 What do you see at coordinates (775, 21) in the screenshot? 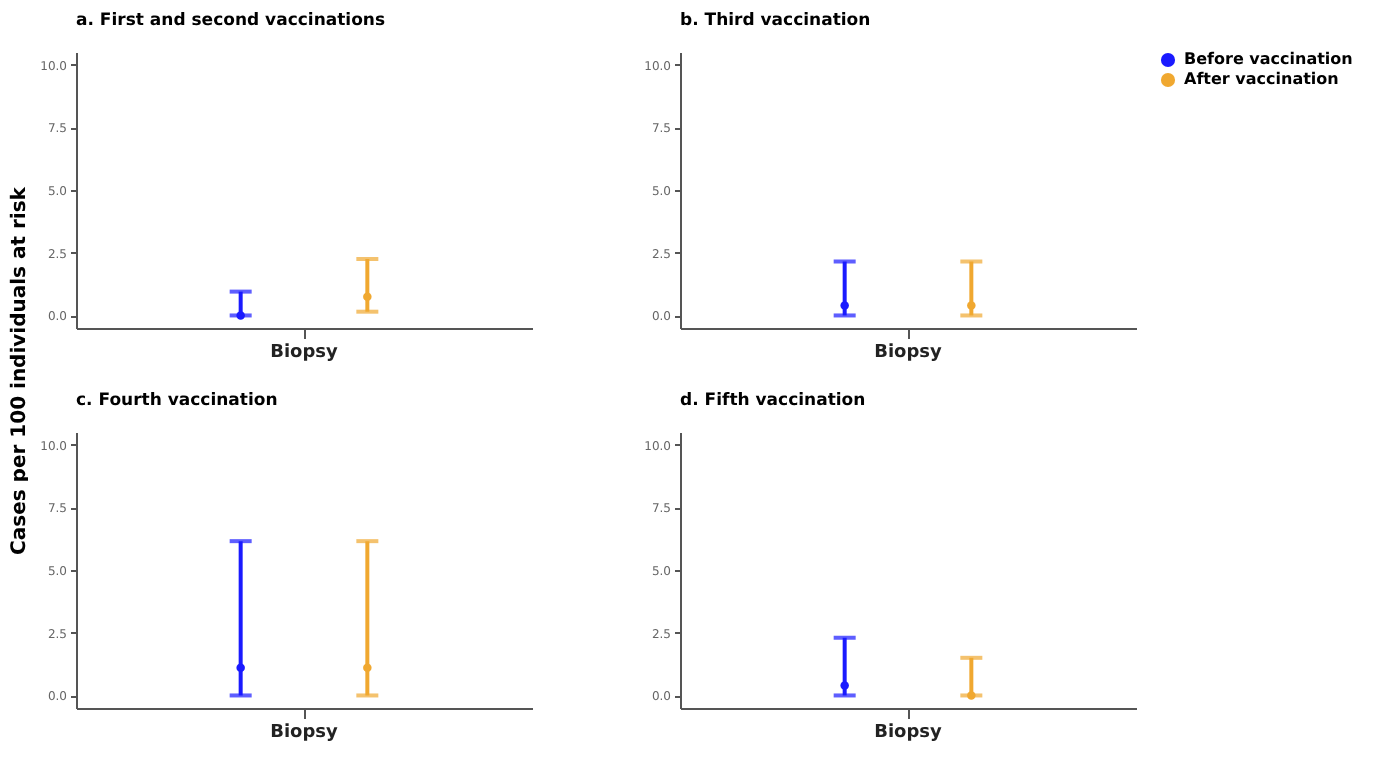
I see `chart-title: b. Third vaccination` at bounding box center [775, 21].